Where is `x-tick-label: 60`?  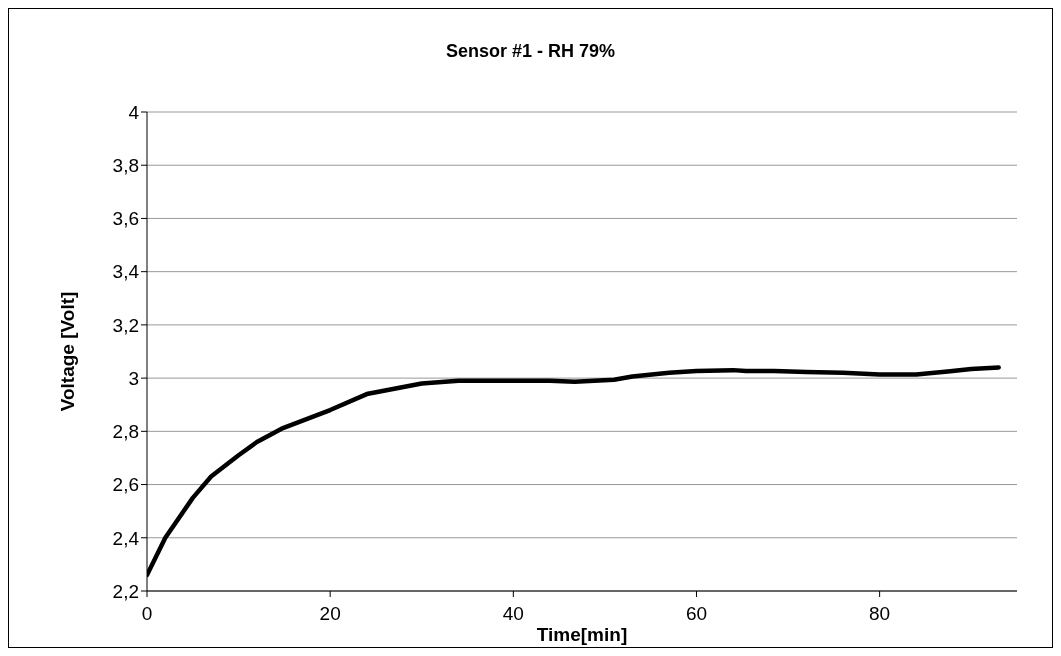
x-tick-label: 60 is located at coordinates (696, 614).